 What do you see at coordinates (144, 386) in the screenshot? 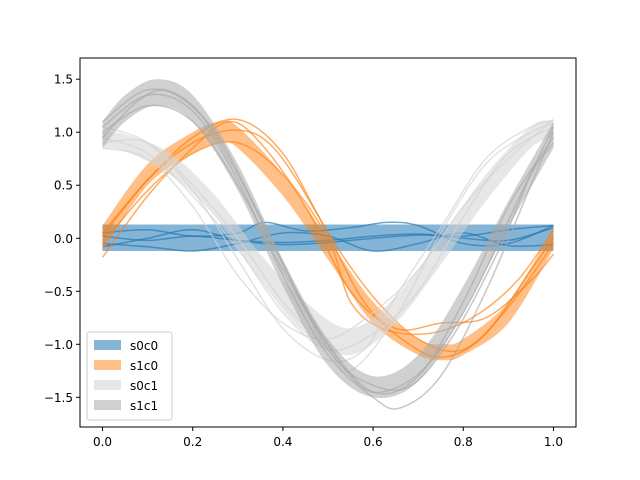
I see `legend-label-s0c1: s0c1` at bounding box center [144, 386].